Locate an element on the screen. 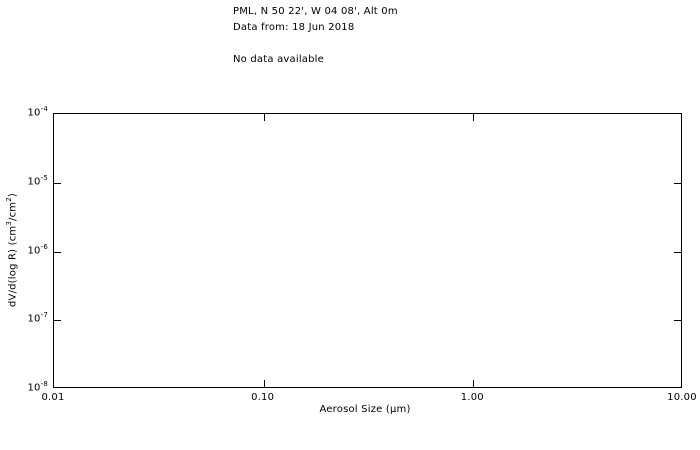  y-tick-label-1e-5: 10-5 is located at coordinates (24, 180).